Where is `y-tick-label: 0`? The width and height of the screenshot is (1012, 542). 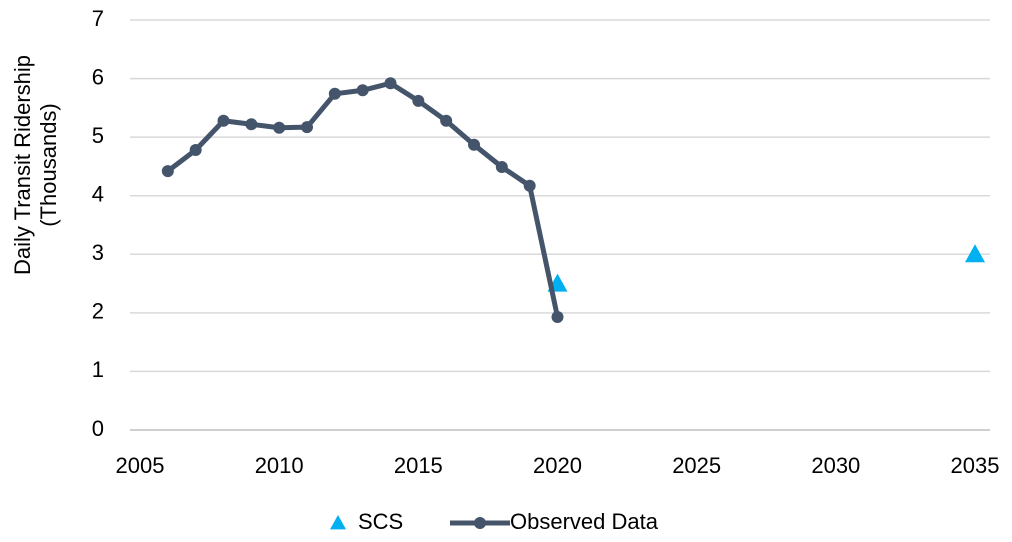
y-tick-label: 0 is located at coordinates (98, 428).